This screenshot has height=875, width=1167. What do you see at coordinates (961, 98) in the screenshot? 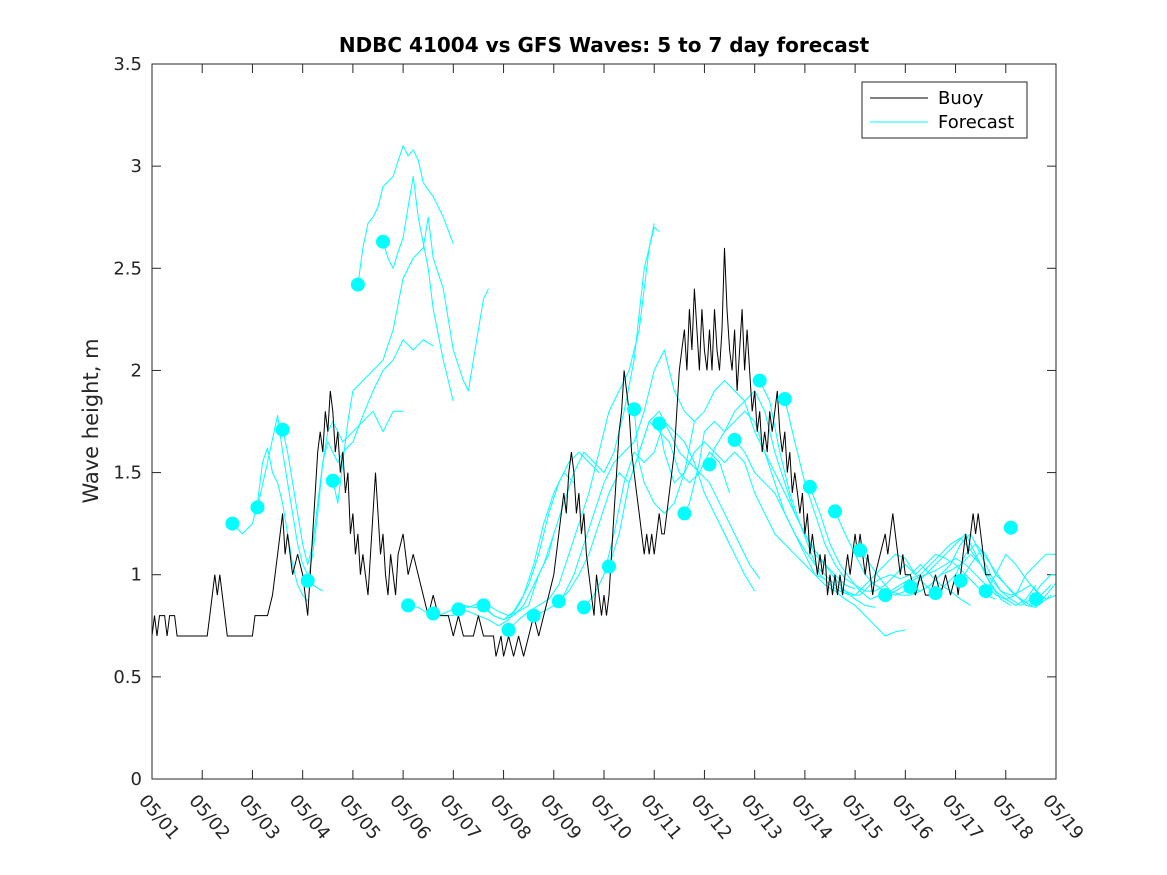
I see `legend-buoy-label: Buoy` at bounding box center [961, 98].